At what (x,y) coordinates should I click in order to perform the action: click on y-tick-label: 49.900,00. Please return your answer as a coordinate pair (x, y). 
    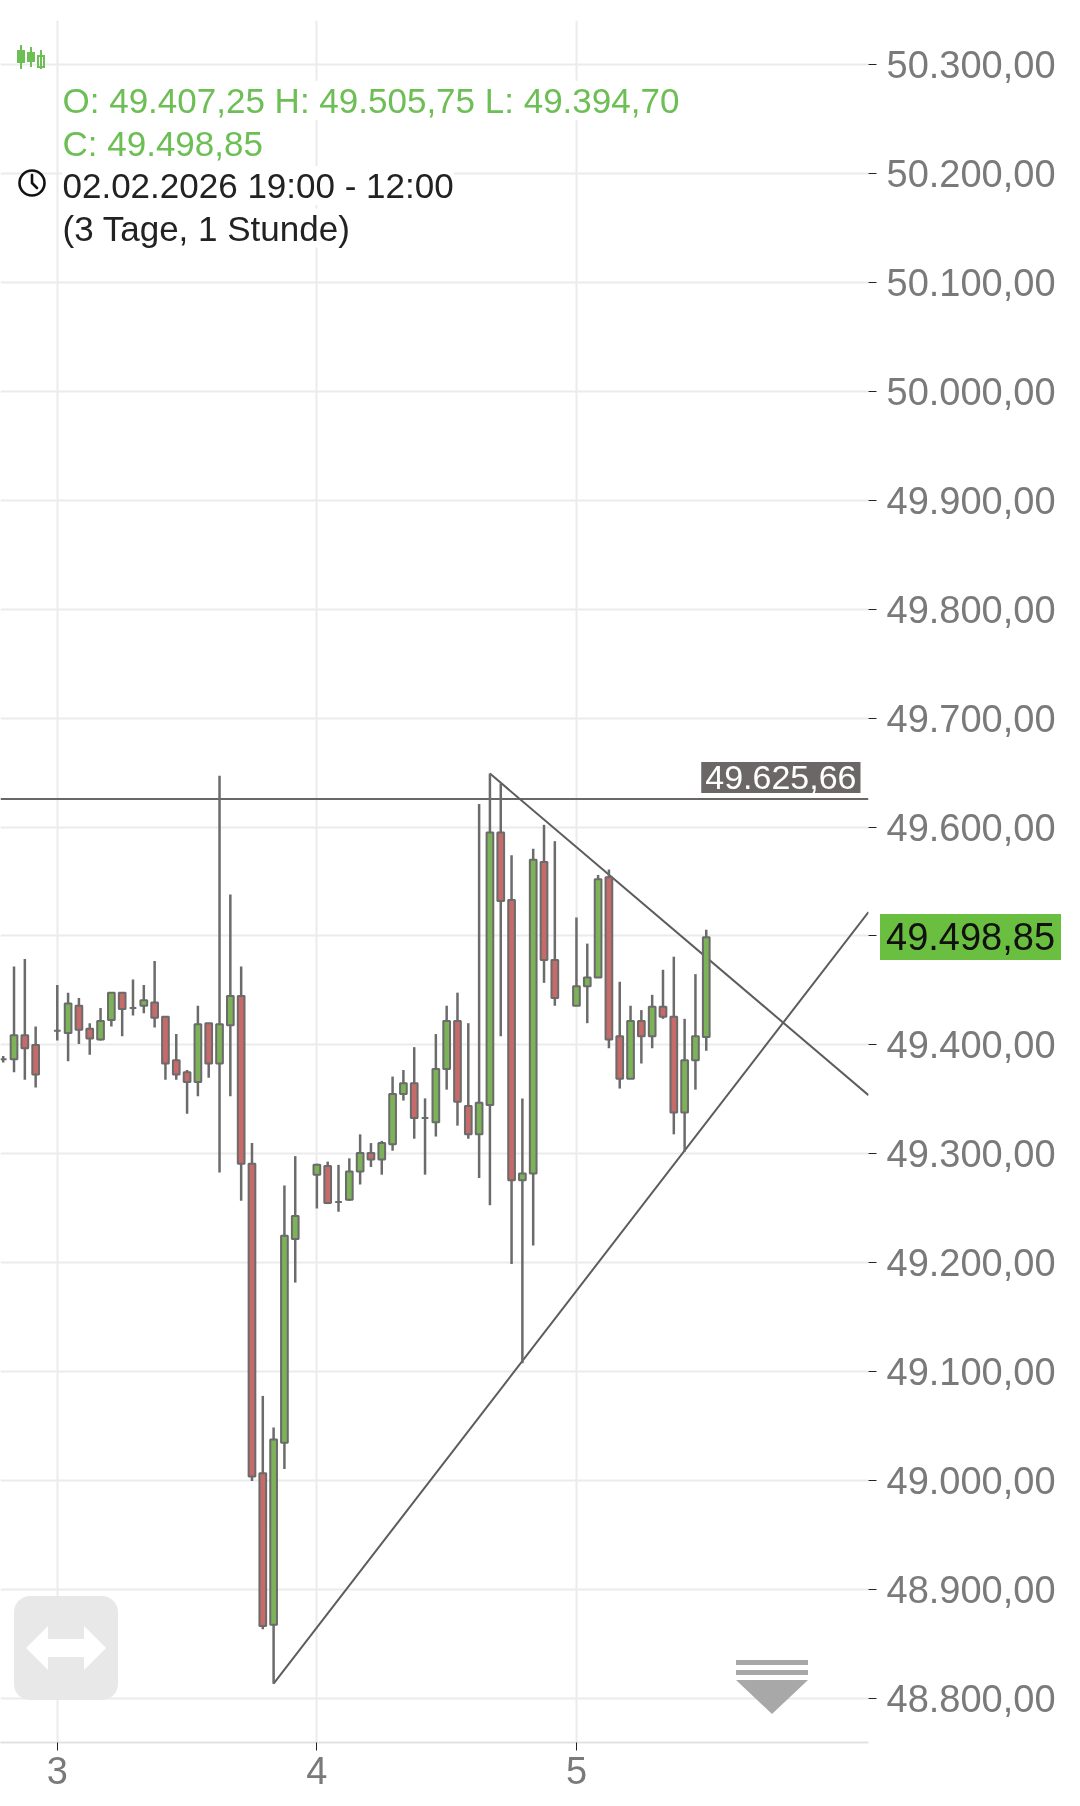
    Looking at the image, I should click on (971, 500).